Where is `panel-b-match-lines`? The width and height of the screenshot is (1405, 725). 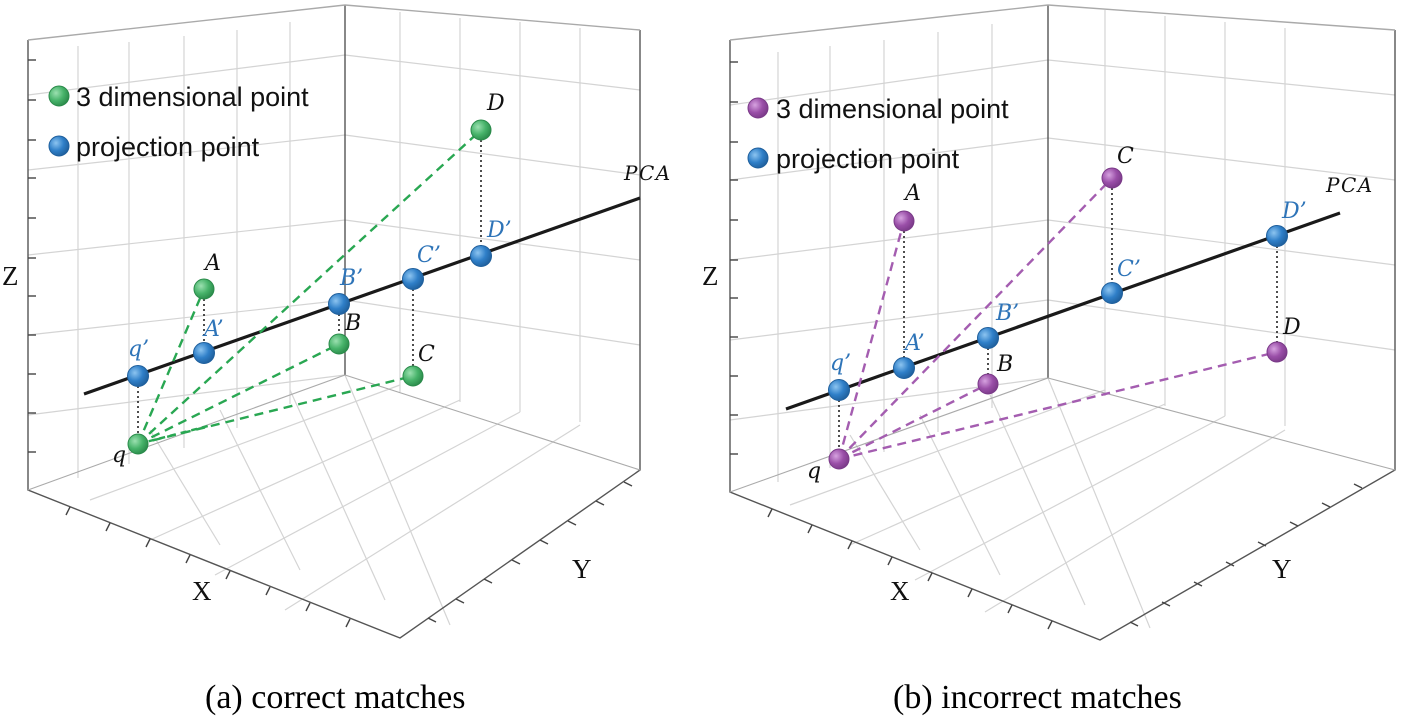 panel-b-match-lines is located at coordinates (1057, 319).